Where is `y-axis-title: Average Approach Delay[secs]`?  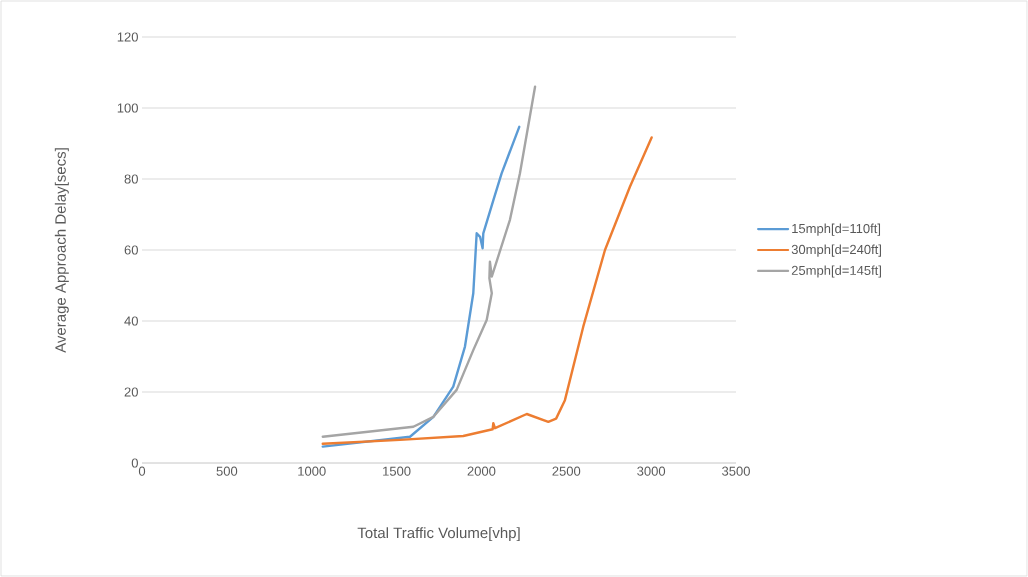 y-axis-title: Average Approach Delay[secs] is located at coordinates (61, 250).